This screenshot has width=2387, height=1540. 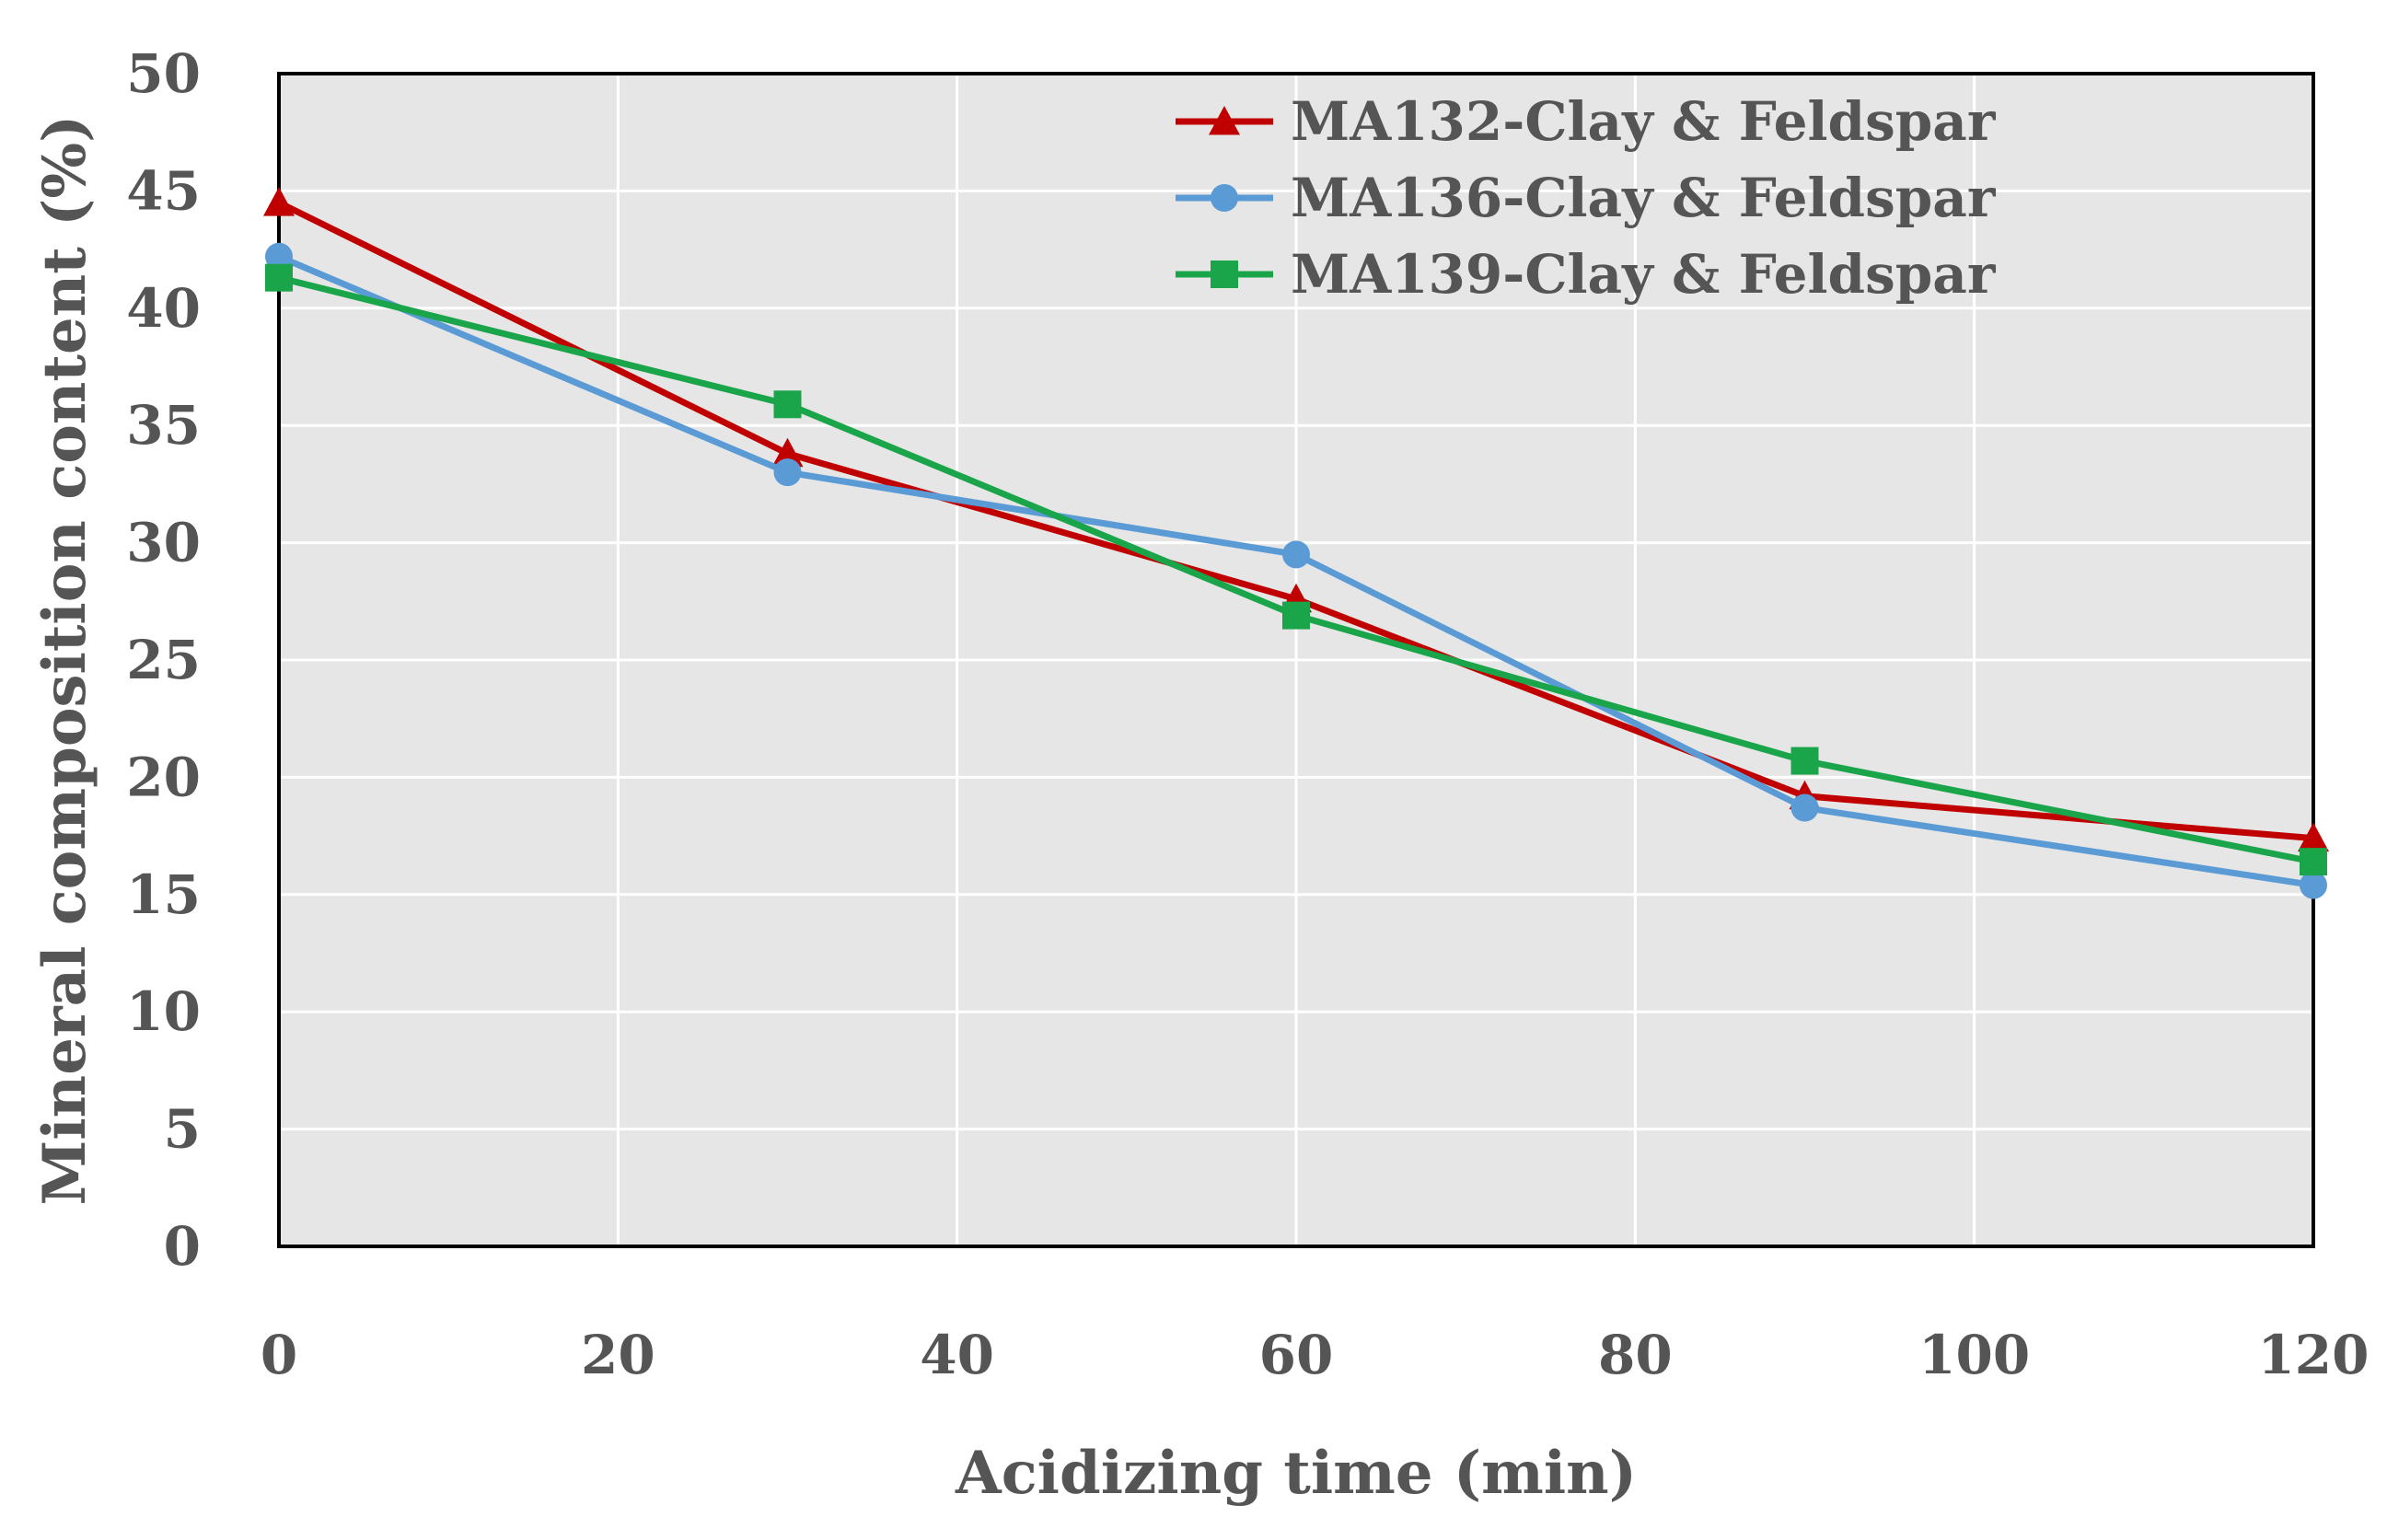 I want to click on y-tick-label: 25, so click(x=164, y=660).